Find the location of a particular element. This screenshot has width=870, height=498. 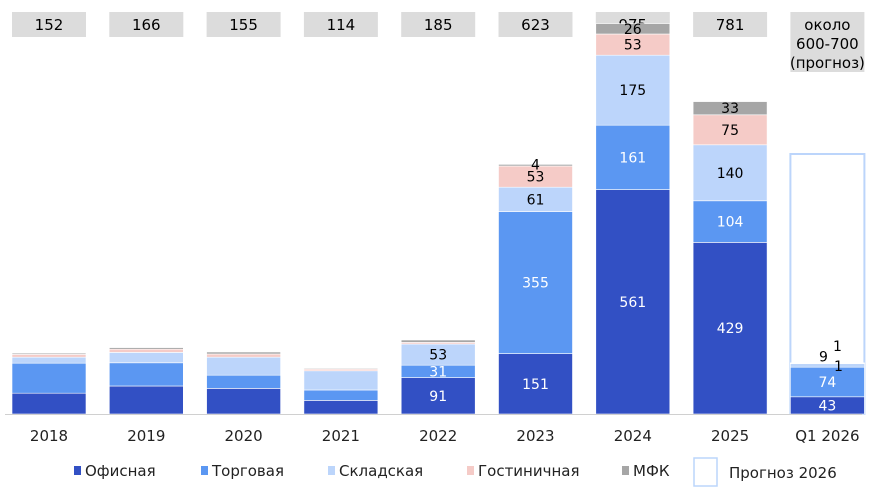

bar-2018-мфк is located at coordinates (49, 353).